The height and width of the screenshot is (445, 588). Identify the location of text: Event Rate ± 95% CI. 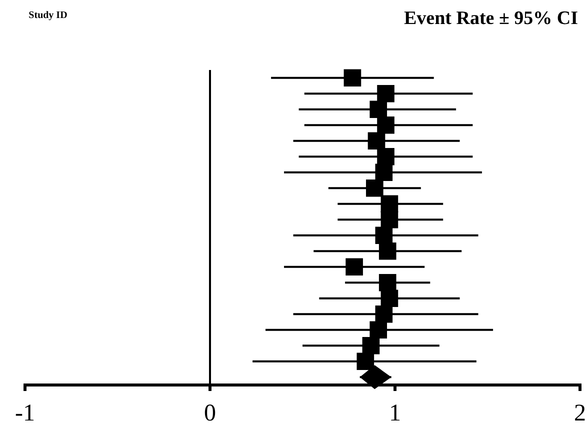
(491, 18).